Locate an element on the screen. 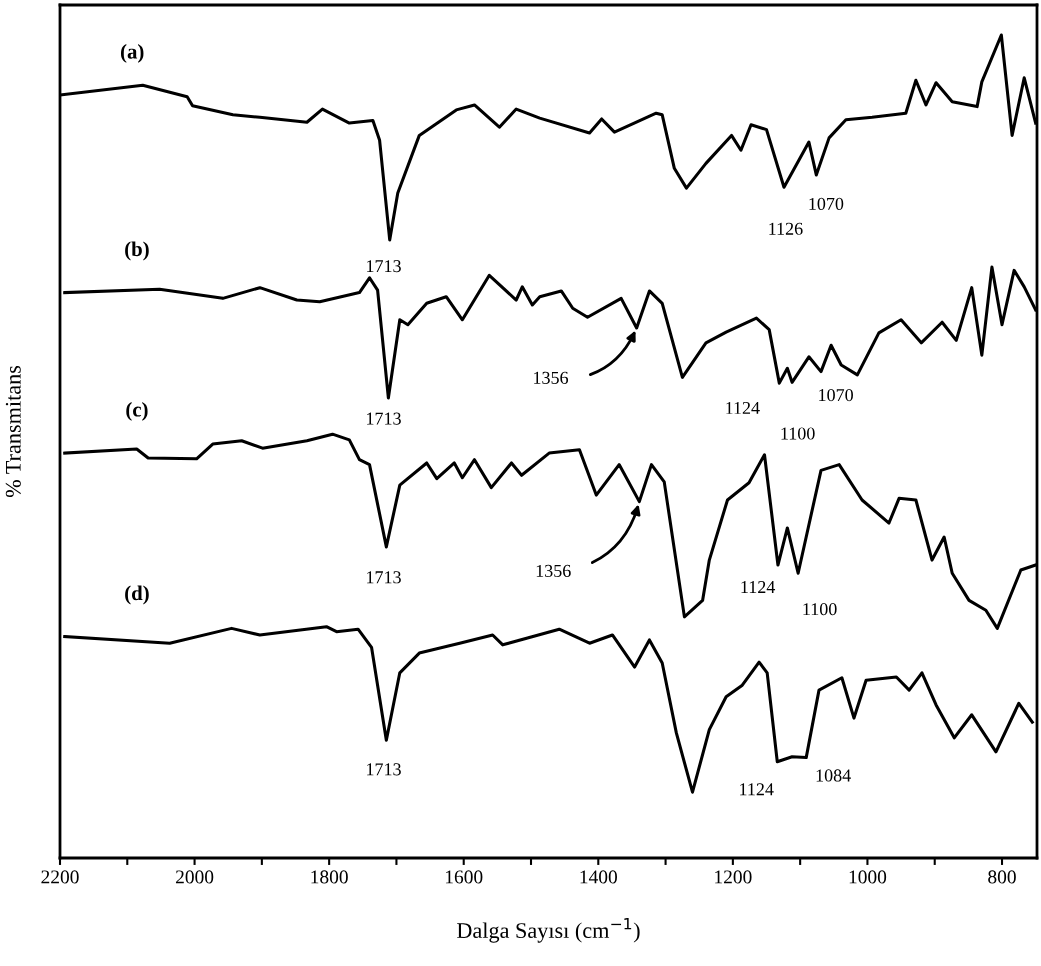 The width and height of the screenshot is (1041, 966). x-tick-label: 1800 is located at coordinates (329, 877).